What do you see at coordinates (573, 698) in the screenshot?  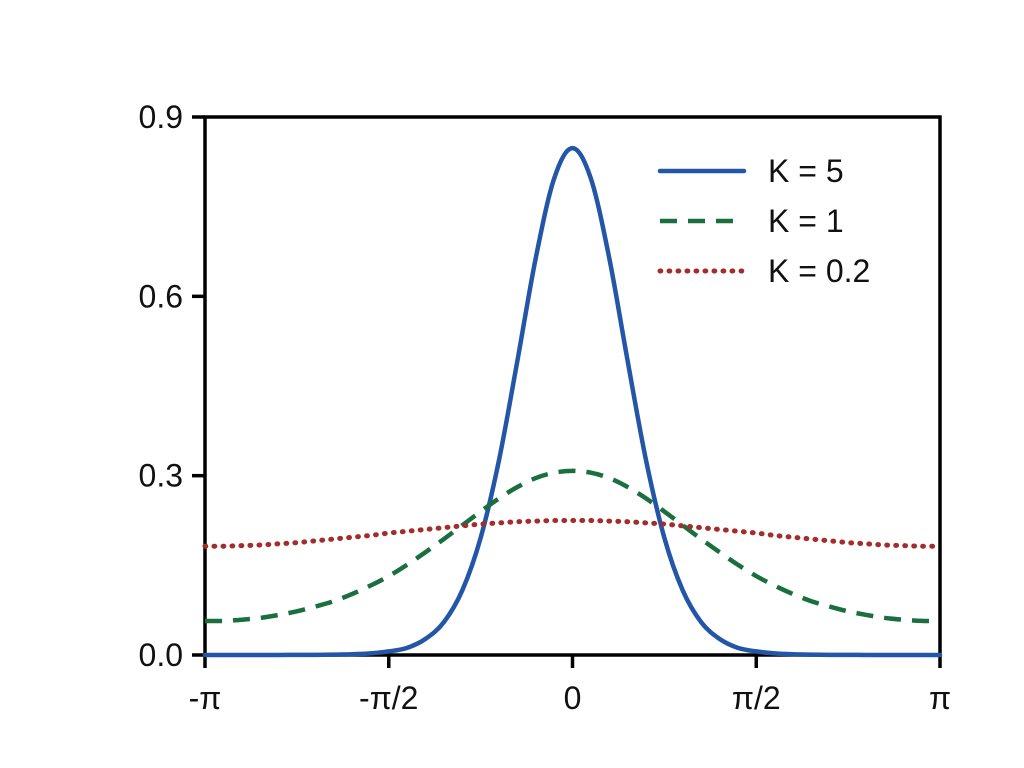 I see `x-tick-label: 0` at bounding box center [573, 698].